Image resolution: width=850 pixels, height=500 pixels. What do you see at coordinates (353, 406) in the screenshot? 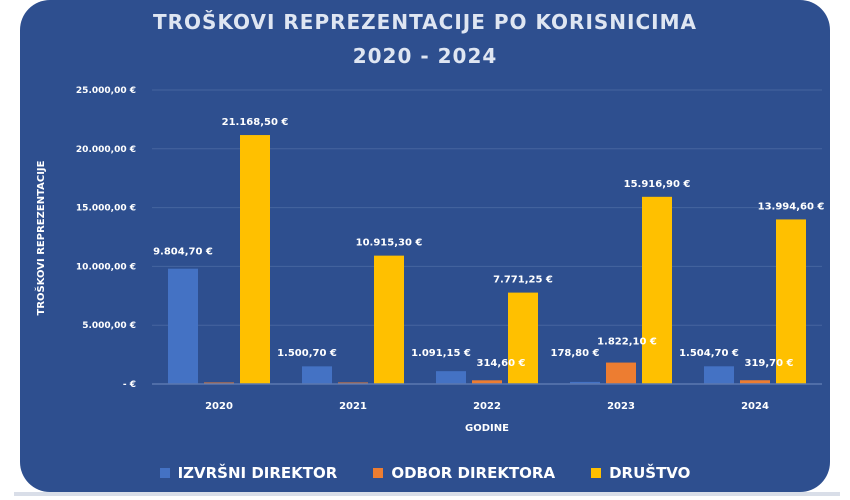
I see `x-tick-label: 2021` at bounding box center [353, 406].